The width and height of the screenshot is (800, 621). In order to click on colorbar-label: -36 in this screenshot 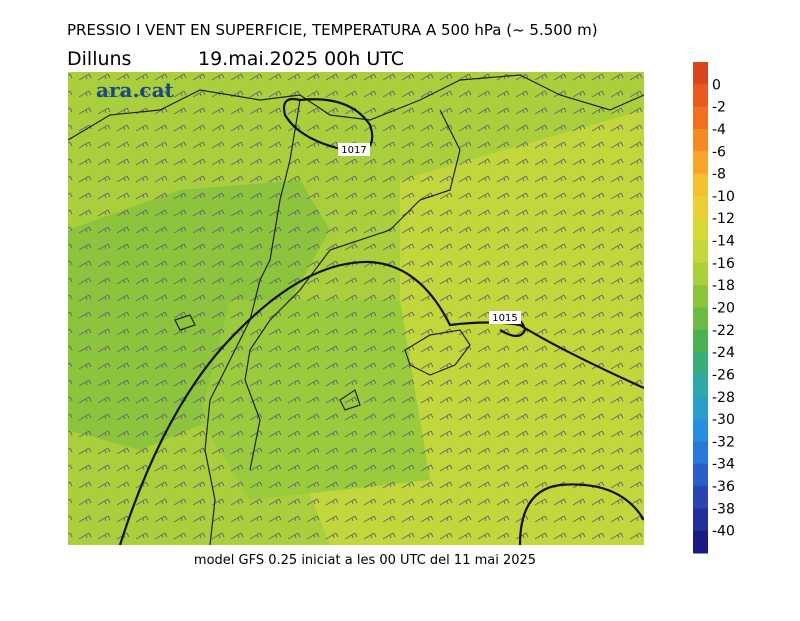, I will do `click(723, 487)`.